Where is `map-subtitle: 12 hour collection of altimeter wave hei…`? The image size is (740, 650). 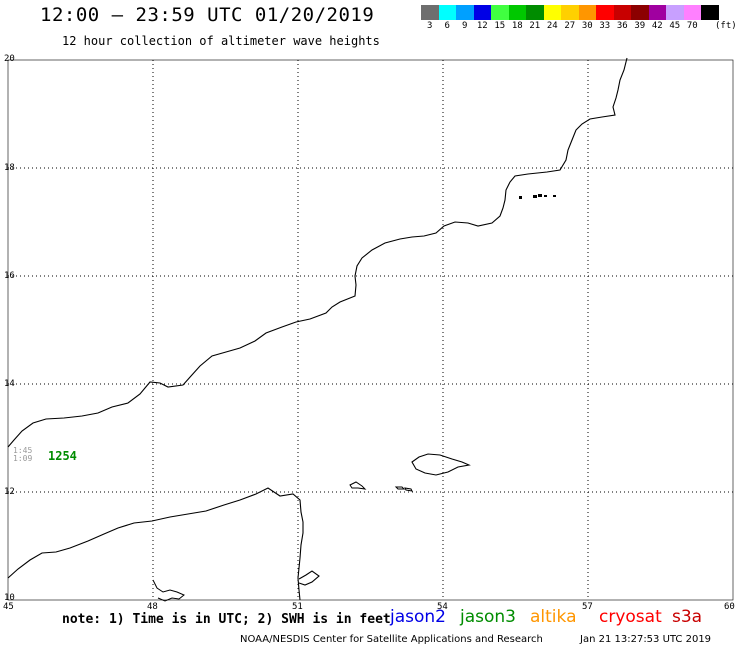
map-subtitle: 12 hour collection of altimeter wave hei… is located at coordinates (221, 41).